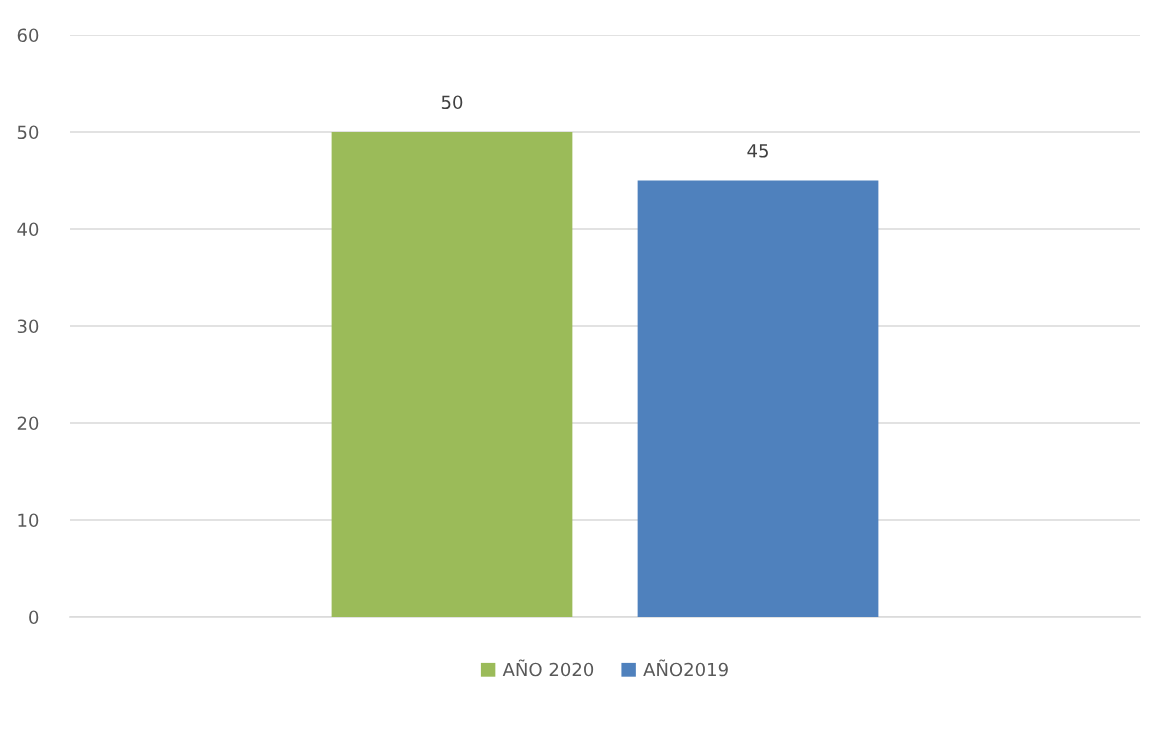 The image size is (1164, 734). I want to click on y-tick-label: 0, so click(34, 617).